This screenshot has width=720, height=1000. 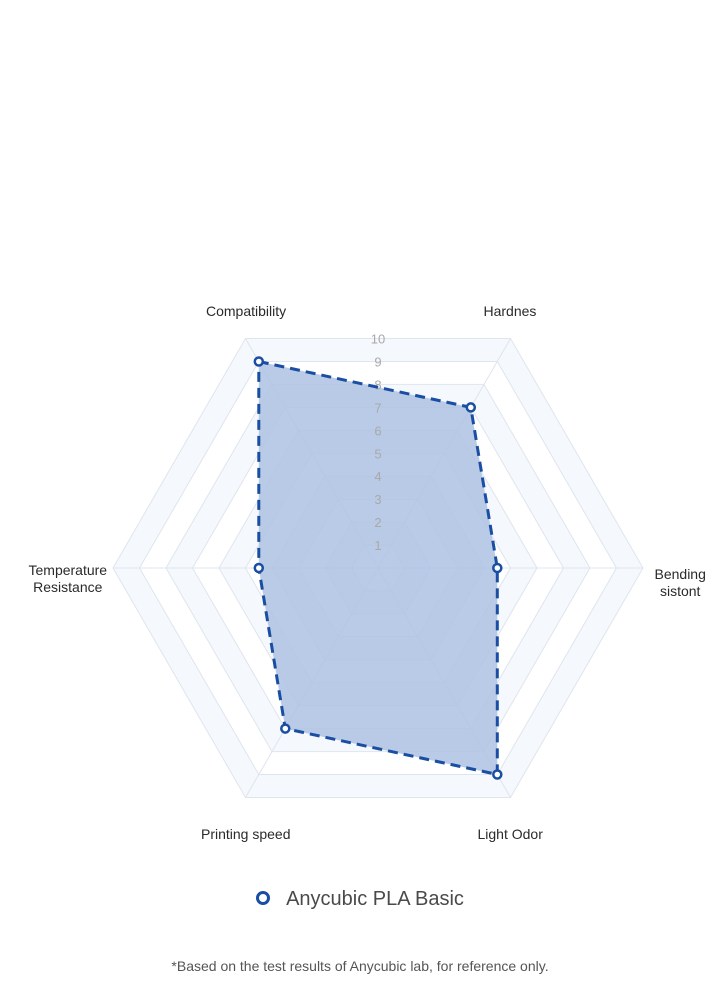 I want to click on legend-label: Anycubic PLA Basic, so click(x=375, y=899).